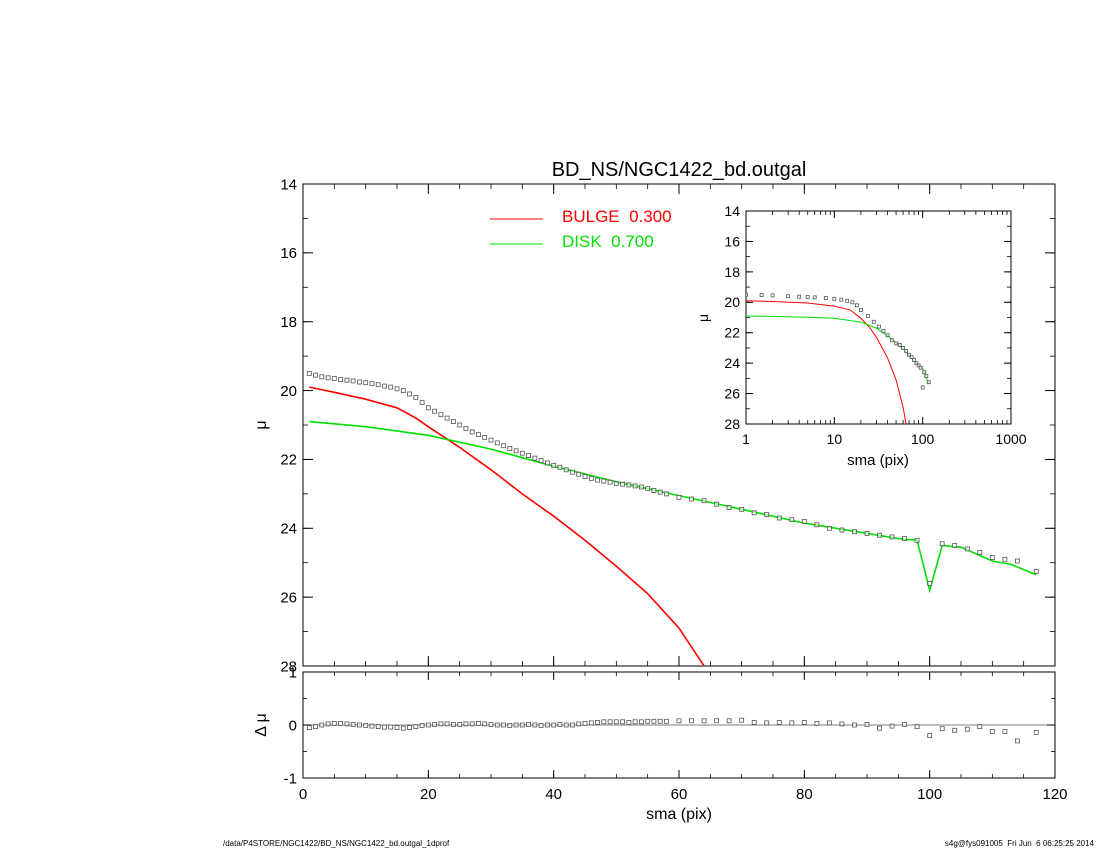 This screenshot has height=850, width=1100. I want to click on legend: BULGE 0.300 DISK 0.700, so click(581, 229).